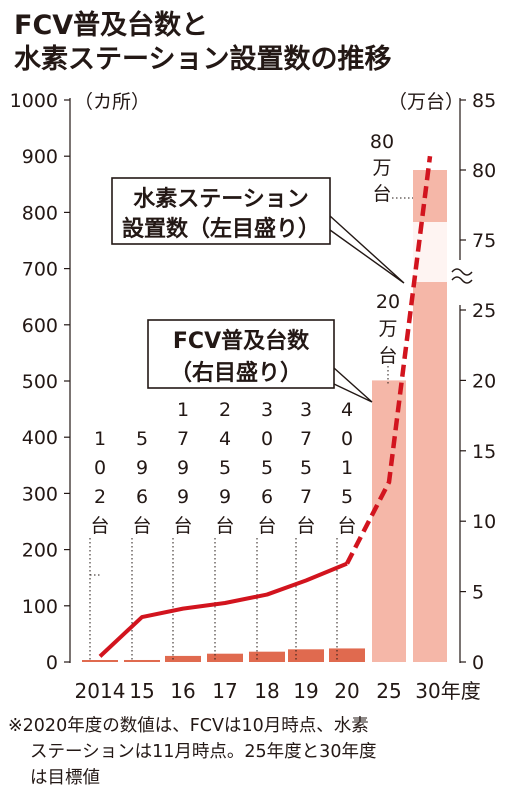 Image resolution: width=516 pixels, height=800 pixels. What do you see at coordinates (52, 663) in the screenshot?
I see `left-tick-label: 0` at bounding box center [52, 663].